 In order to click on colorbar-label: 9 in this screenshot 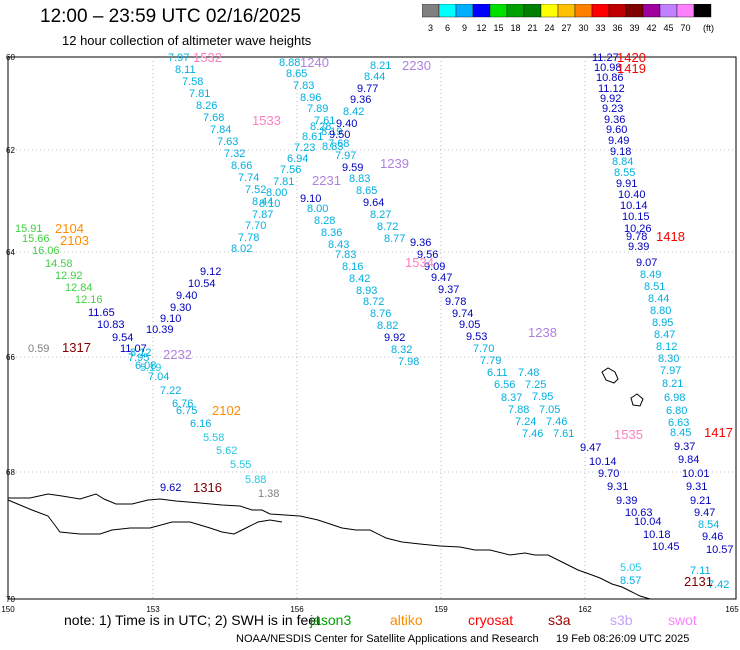, I will do `click(464, 28)`.